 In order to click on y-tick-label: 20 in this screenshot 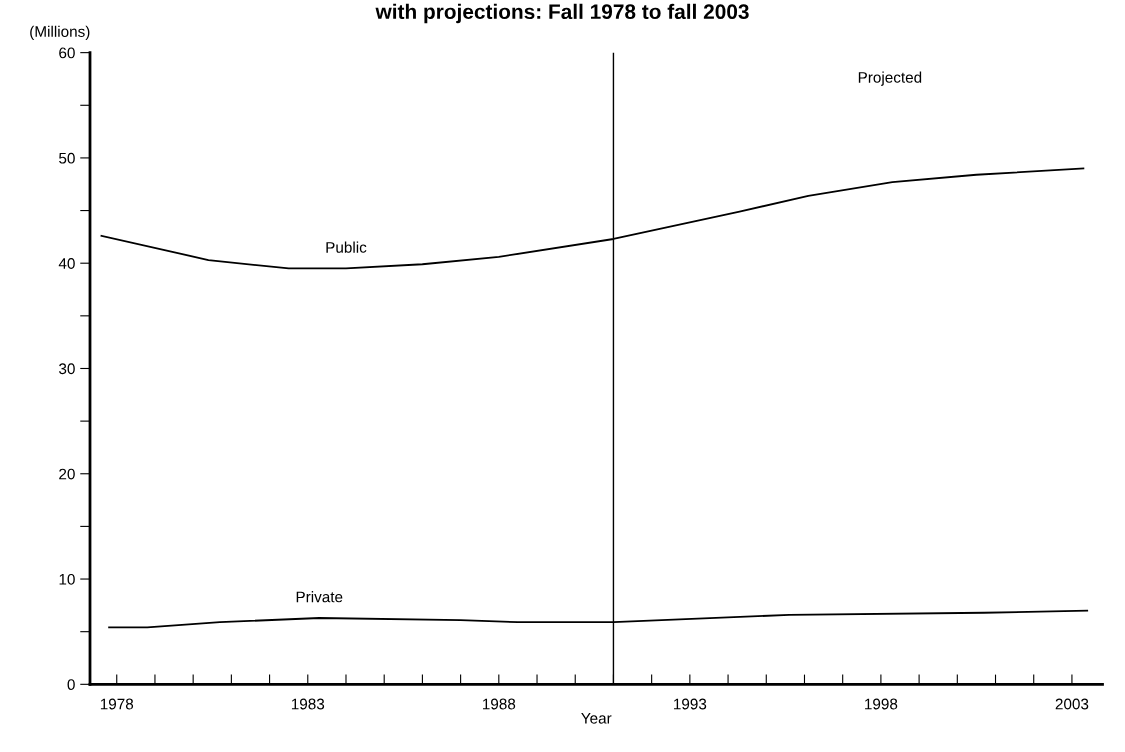, I will do `click(67, 474)`.